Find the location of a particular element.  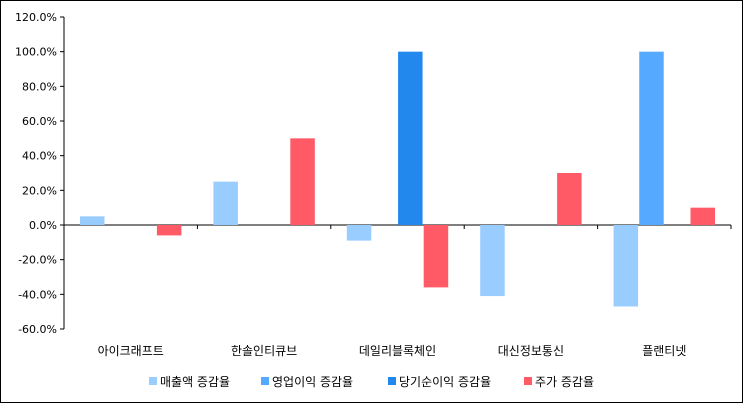

x-category-label: 한솔인티큐브 is located at coordinates (264, 351).